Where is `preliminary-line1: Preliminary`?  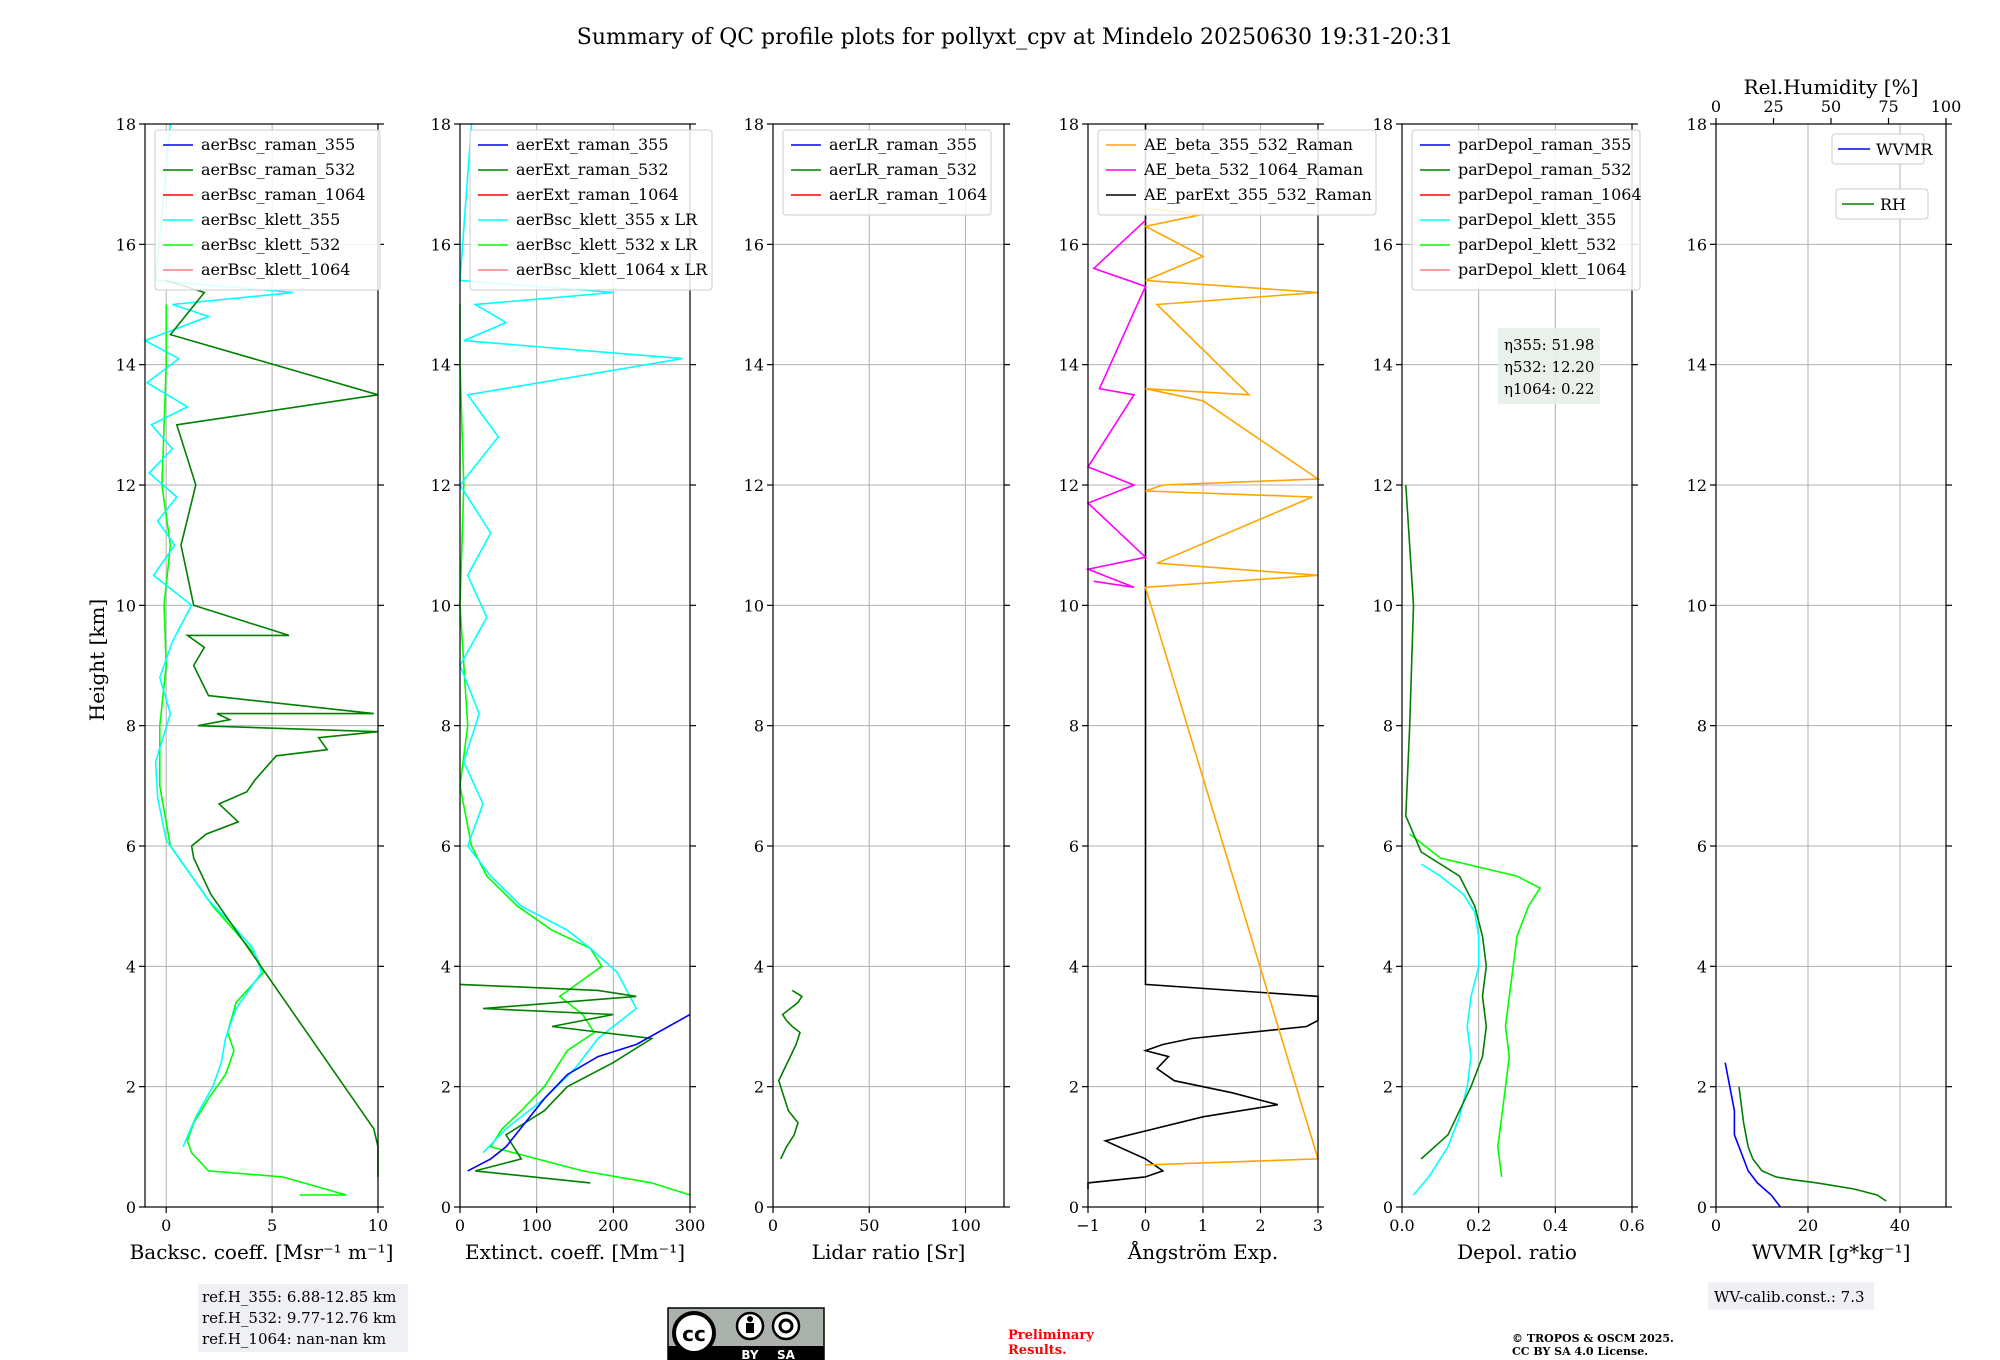 preliminary-line1: Preliminary is located at coordinates (1051, 1335).